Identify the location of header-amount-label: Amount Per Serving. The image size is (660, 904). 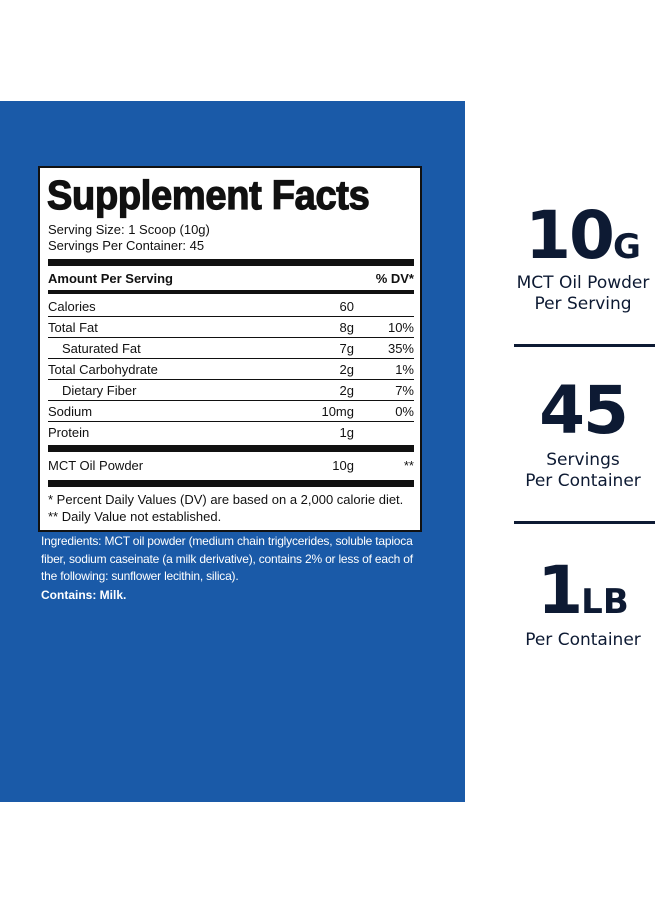
(110, 278).